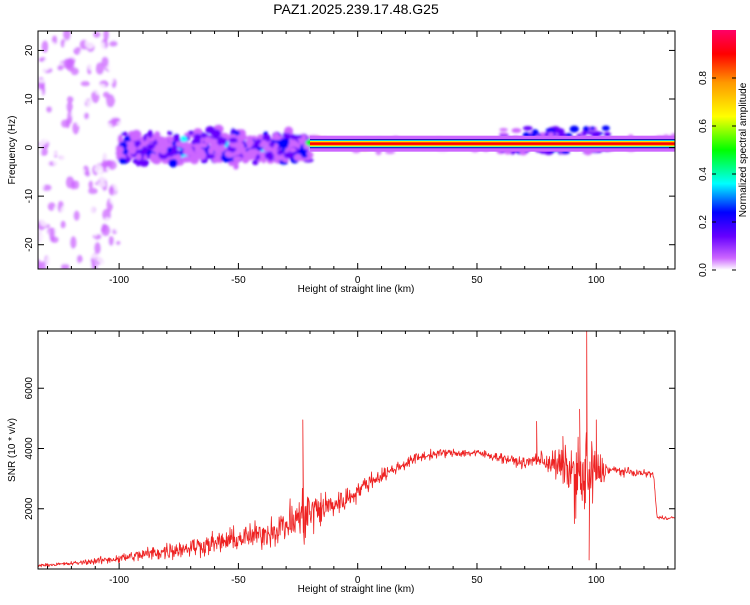 Image resolution: width=750 pixels, height=605 pixels. I want to click on spectrogram-y-tick-label: 20, so click(29, 50).